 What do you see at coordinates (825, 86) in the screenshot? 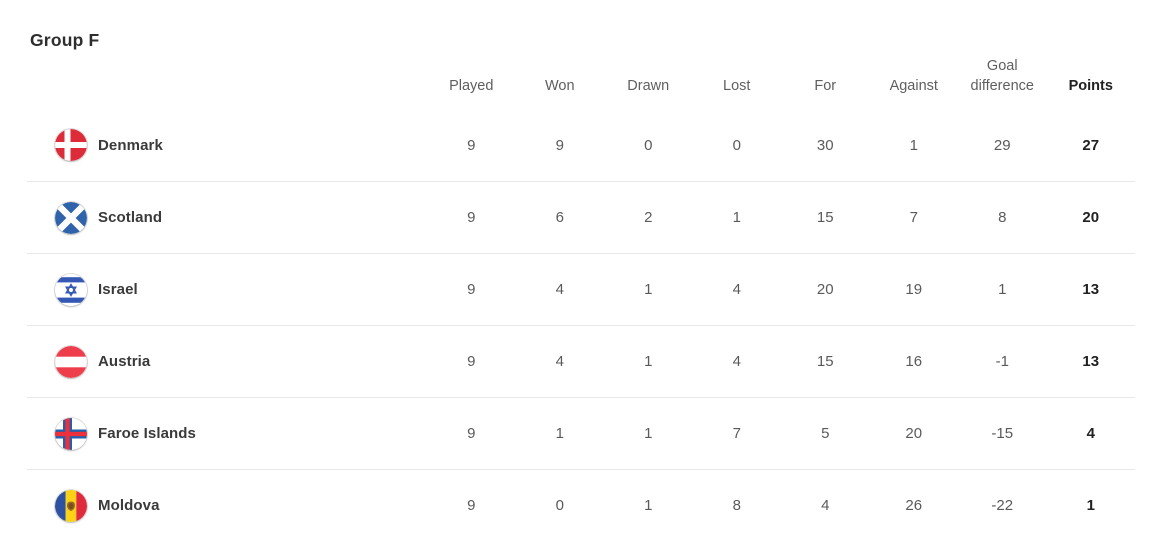
I see `column-header-for: For` at bounding box center [825, 86].